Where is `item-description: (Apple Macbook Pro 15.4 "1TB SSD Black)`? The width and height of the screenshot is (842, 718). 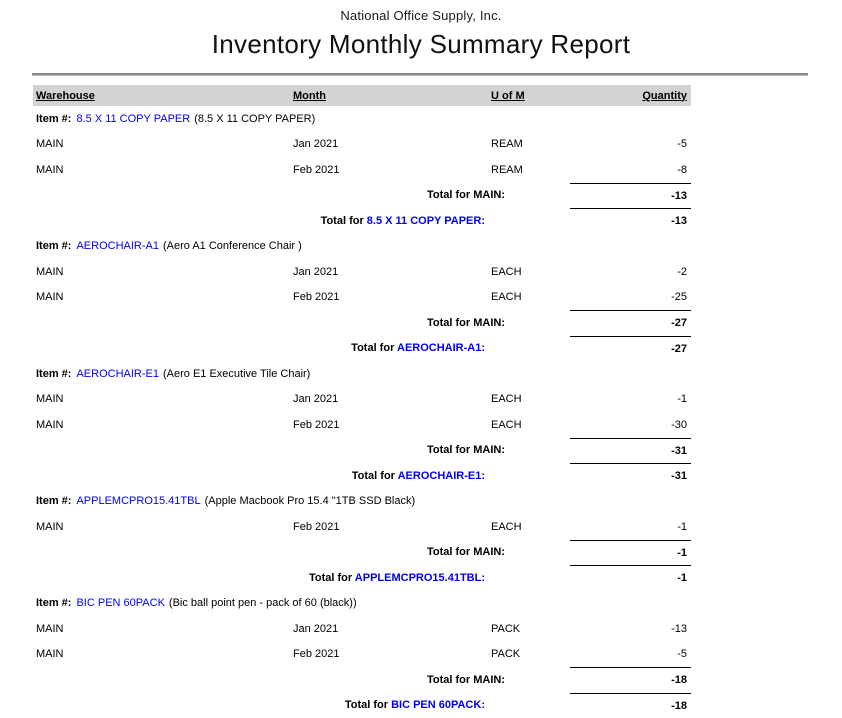 item-description: (Apple Macbook Pro 15.4 "1TB SSD Black) is located at coordinates (310, 501).